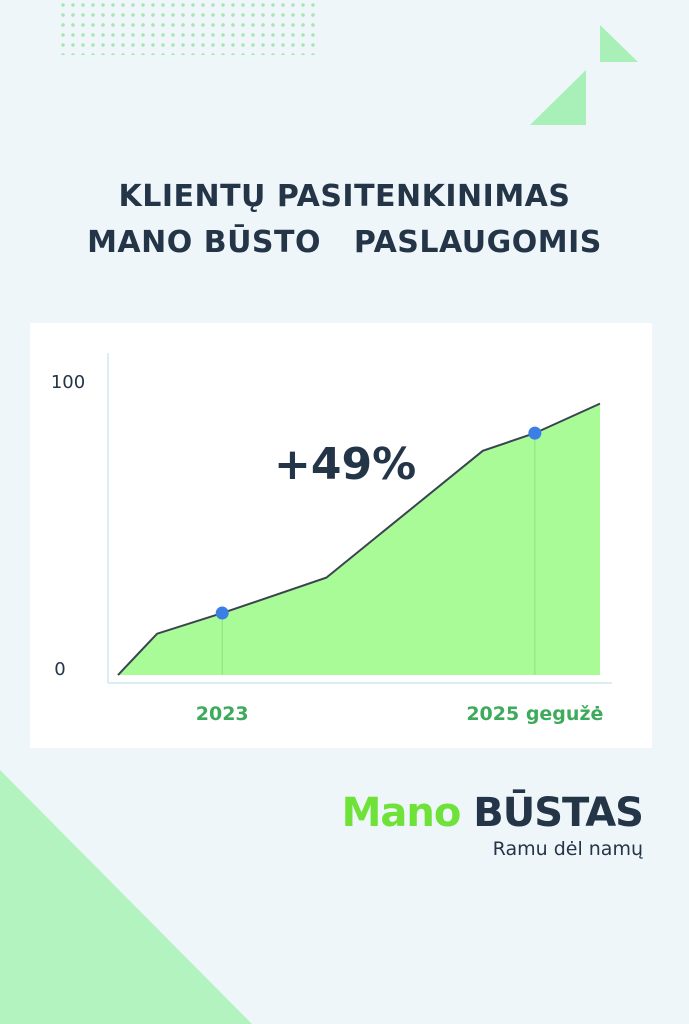 Image resolution: width=689 pixels, height=1024 pixels. What do you see at coordinates (558, 813) in the screenshot?
I see `logo-bustas: BŪSTAS` at bounding box center [558, 813].